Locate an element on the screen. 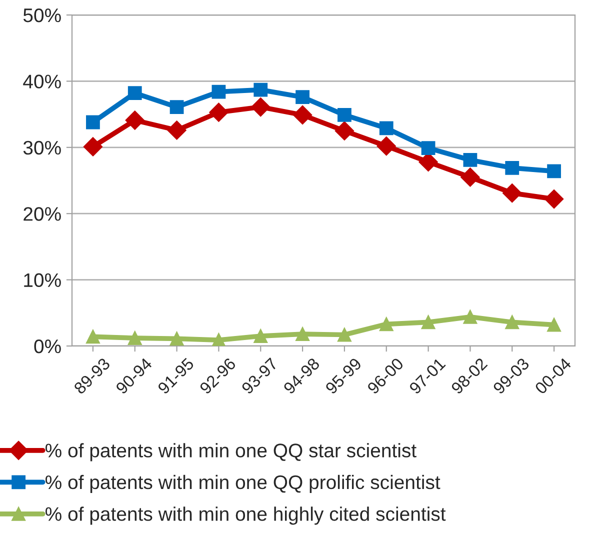 Image resolution: width=590 pixels, height=542 pixels. y-tick-label: 40% is located at coordinates (42, 81).